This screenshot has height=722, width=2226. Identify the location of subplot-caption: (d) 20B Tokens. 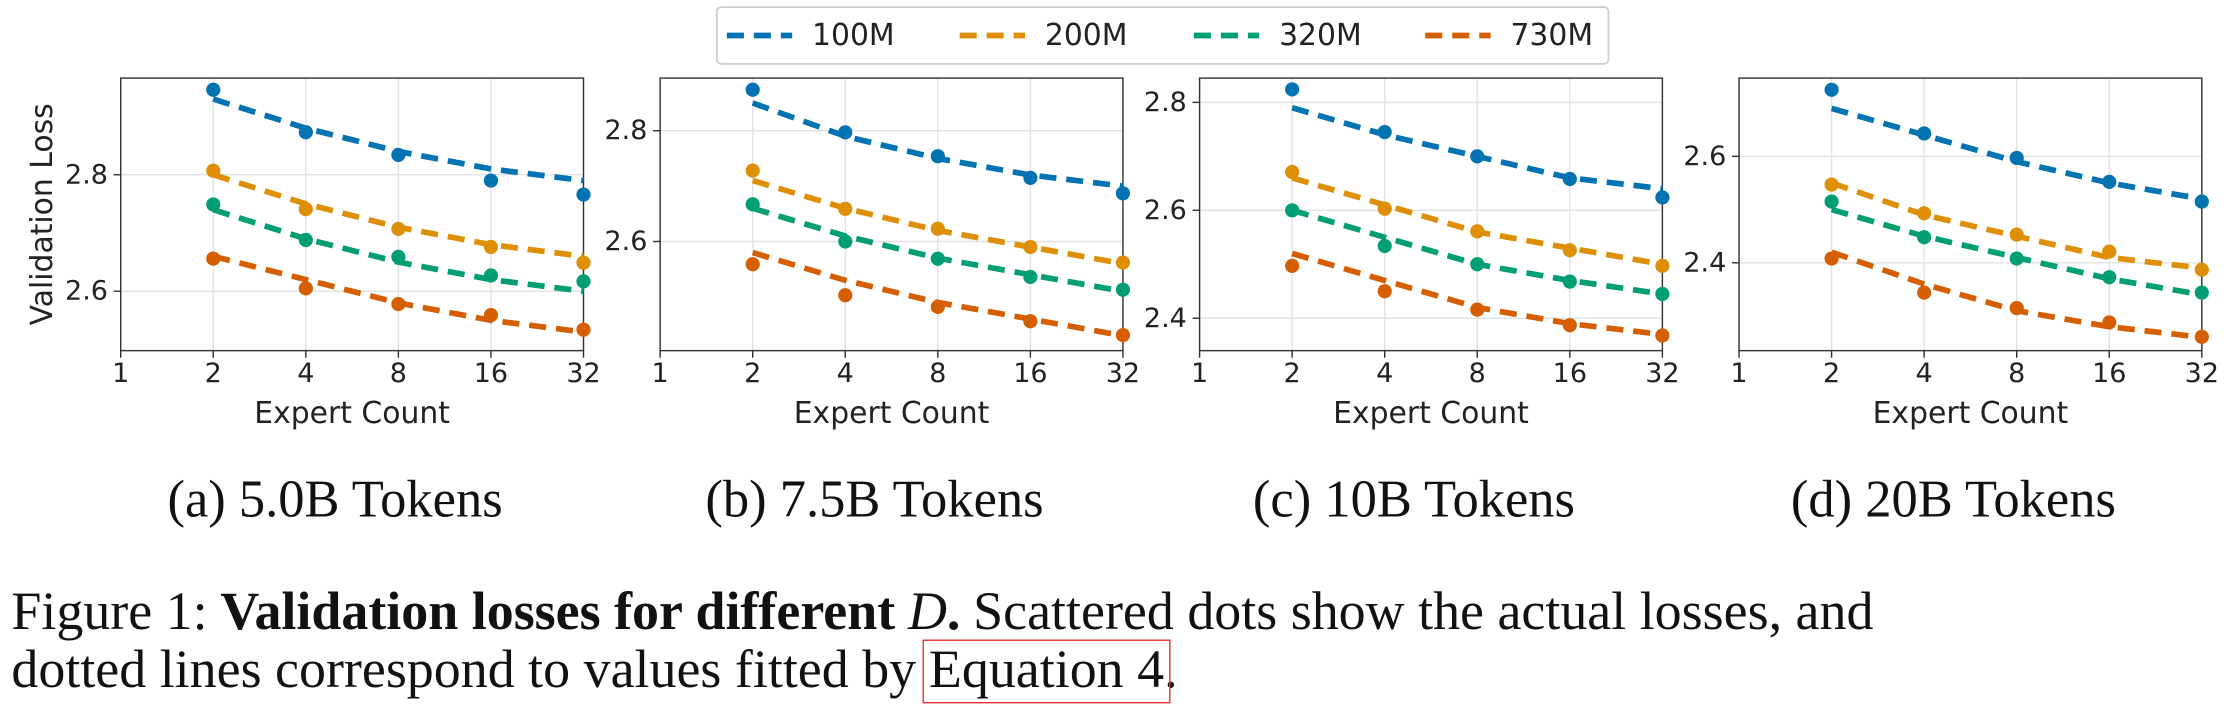
(1953, 500).